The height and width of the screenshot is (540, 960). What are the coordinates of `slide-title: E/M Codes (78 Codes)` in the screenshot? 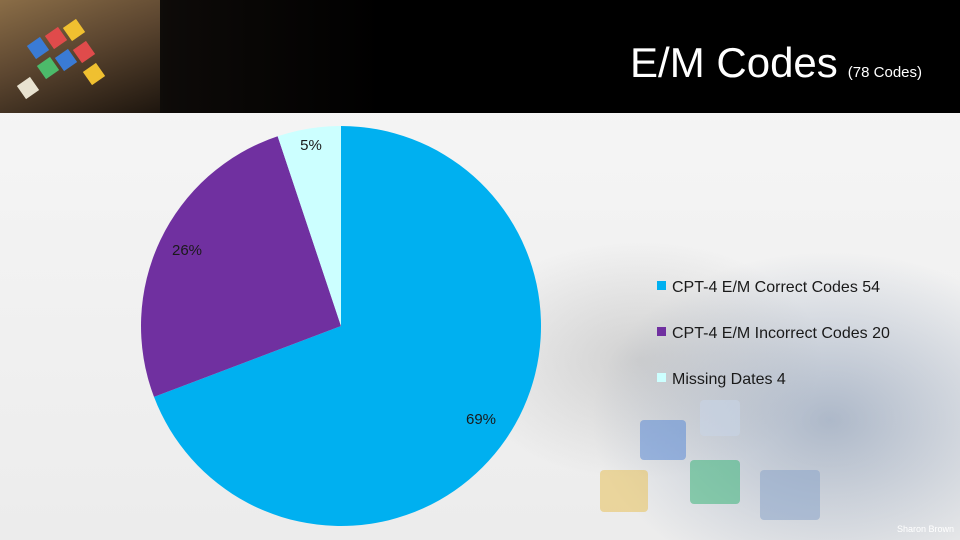 It's located at (776, 63).